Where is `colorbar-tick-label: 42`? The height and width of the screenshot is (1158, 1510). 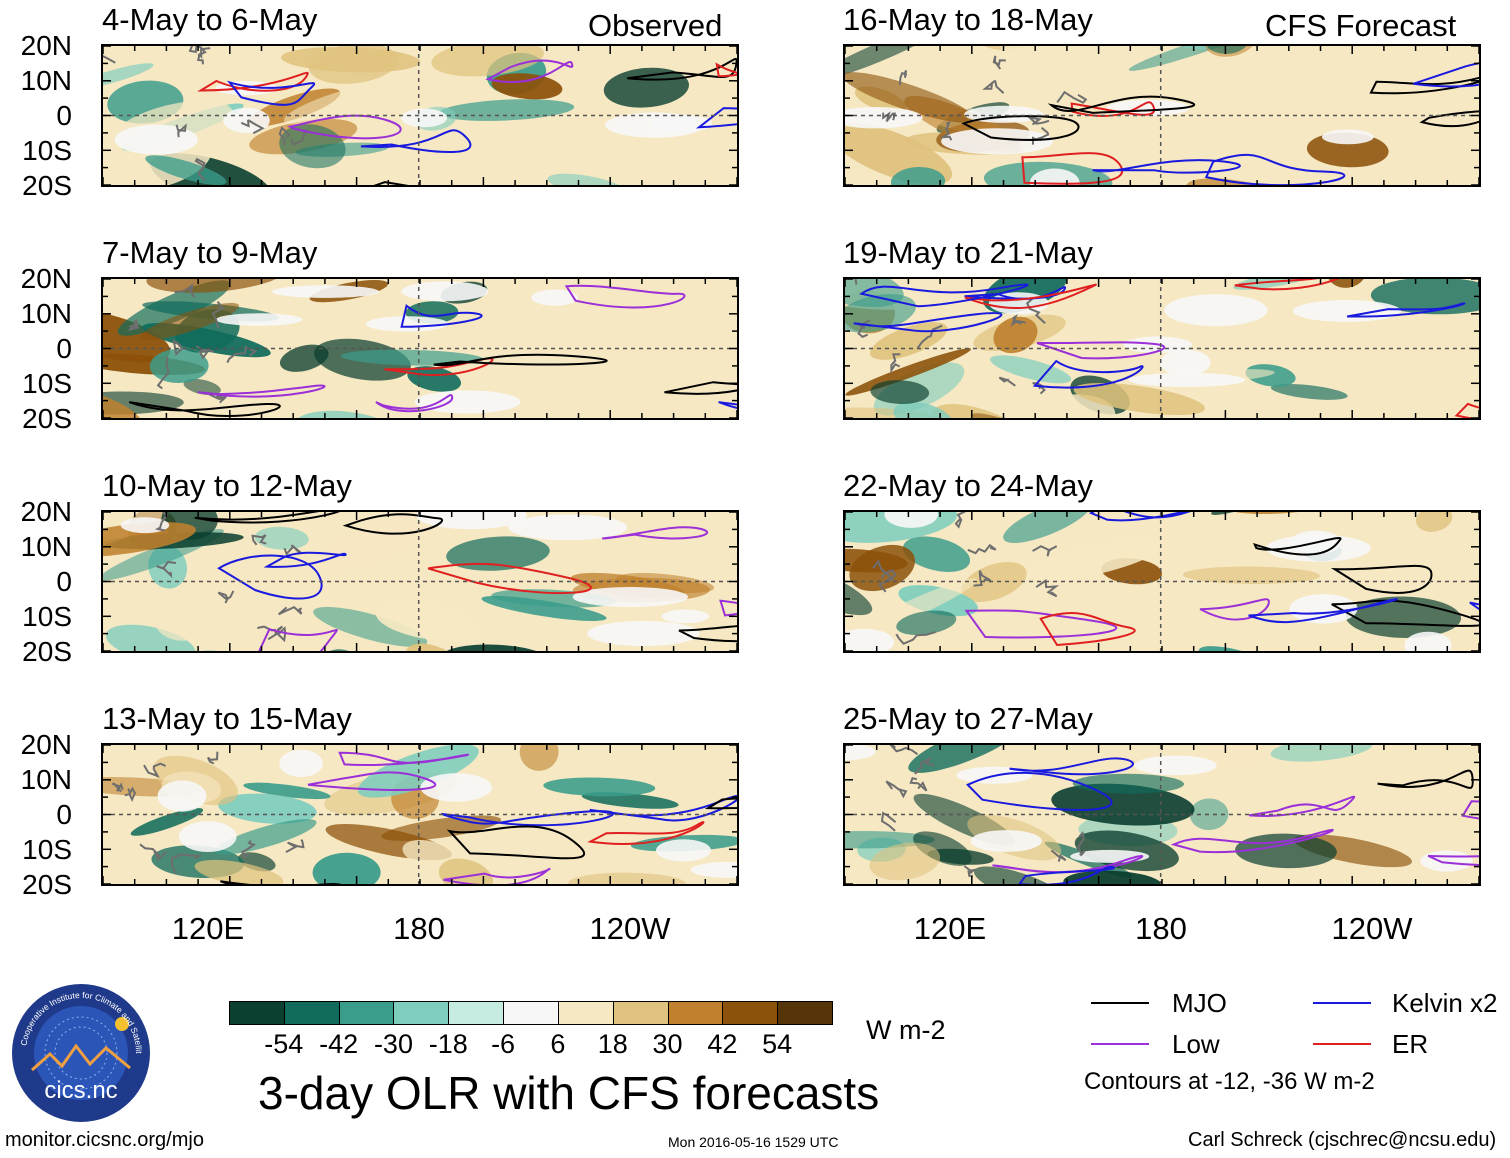 colorbar-tick-label: 42 is located at coordinates (722, 1044).